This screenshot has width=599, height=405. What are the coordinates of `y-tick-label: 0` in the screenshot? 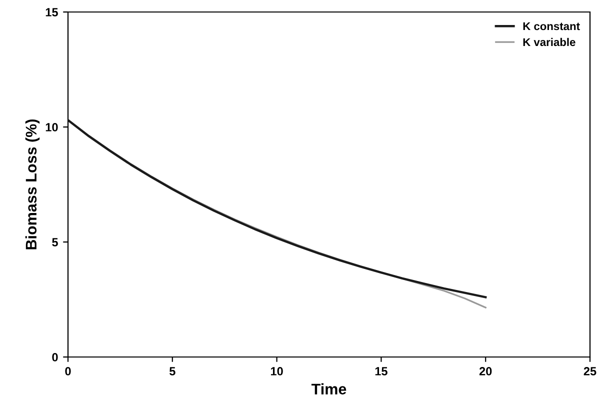 It's located at (55, 357).